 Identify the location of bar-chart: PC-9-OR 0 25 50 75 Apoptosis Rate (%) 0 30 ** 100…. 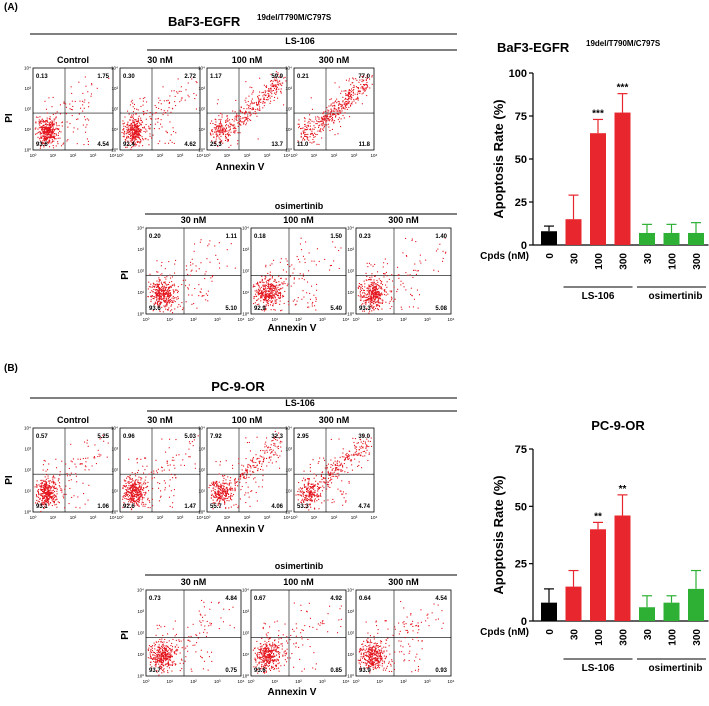
(594, 546).